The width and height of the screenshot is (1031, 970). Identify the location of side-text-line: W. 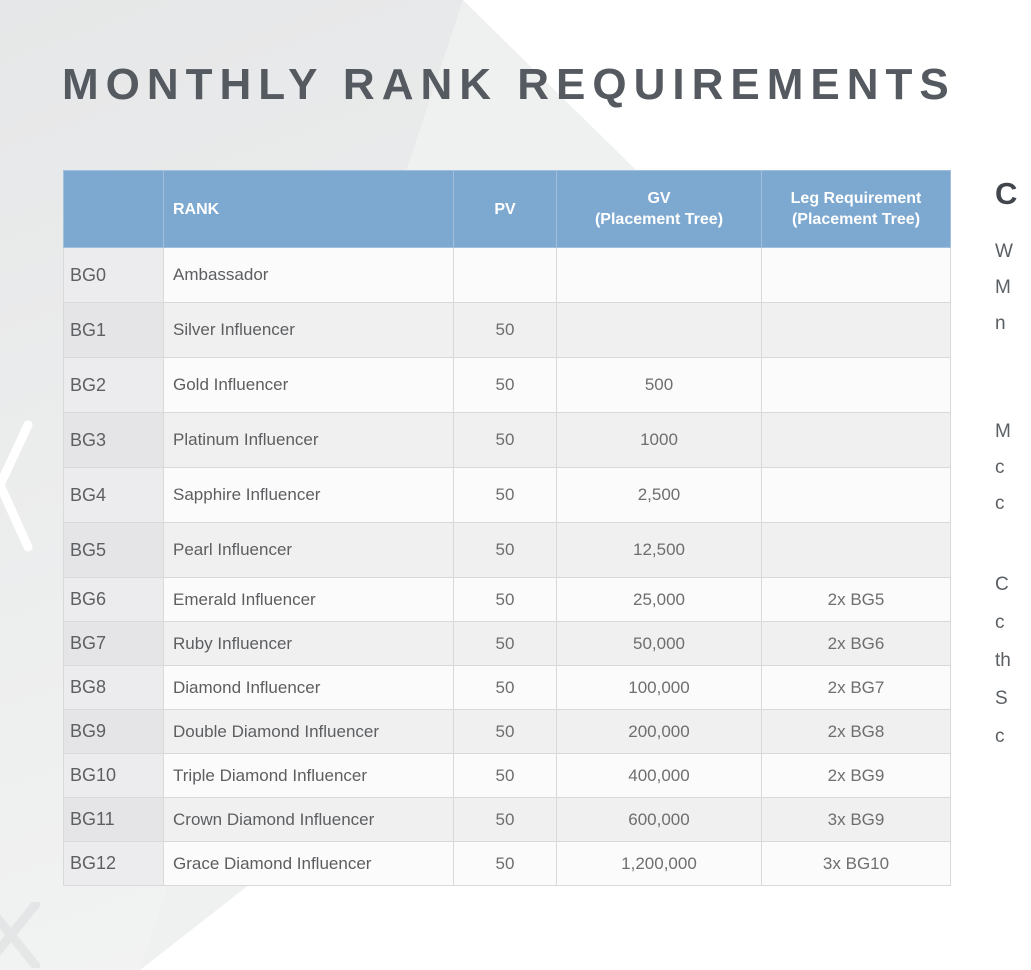
(1004, 251).